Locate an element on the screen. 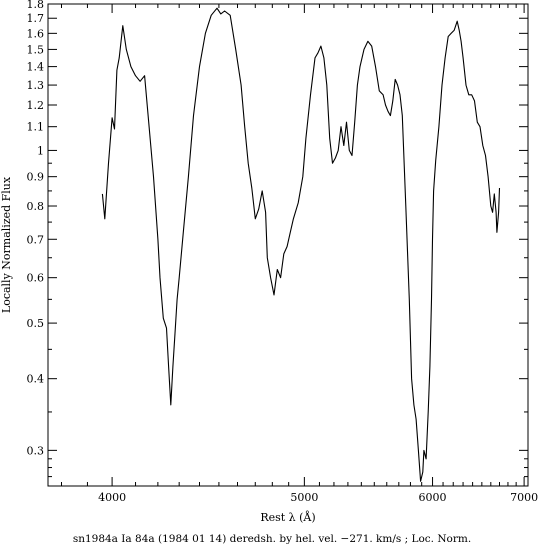 The image size is (540, 546). x-tick-label: 7000 is located at coordinates (524, 497).